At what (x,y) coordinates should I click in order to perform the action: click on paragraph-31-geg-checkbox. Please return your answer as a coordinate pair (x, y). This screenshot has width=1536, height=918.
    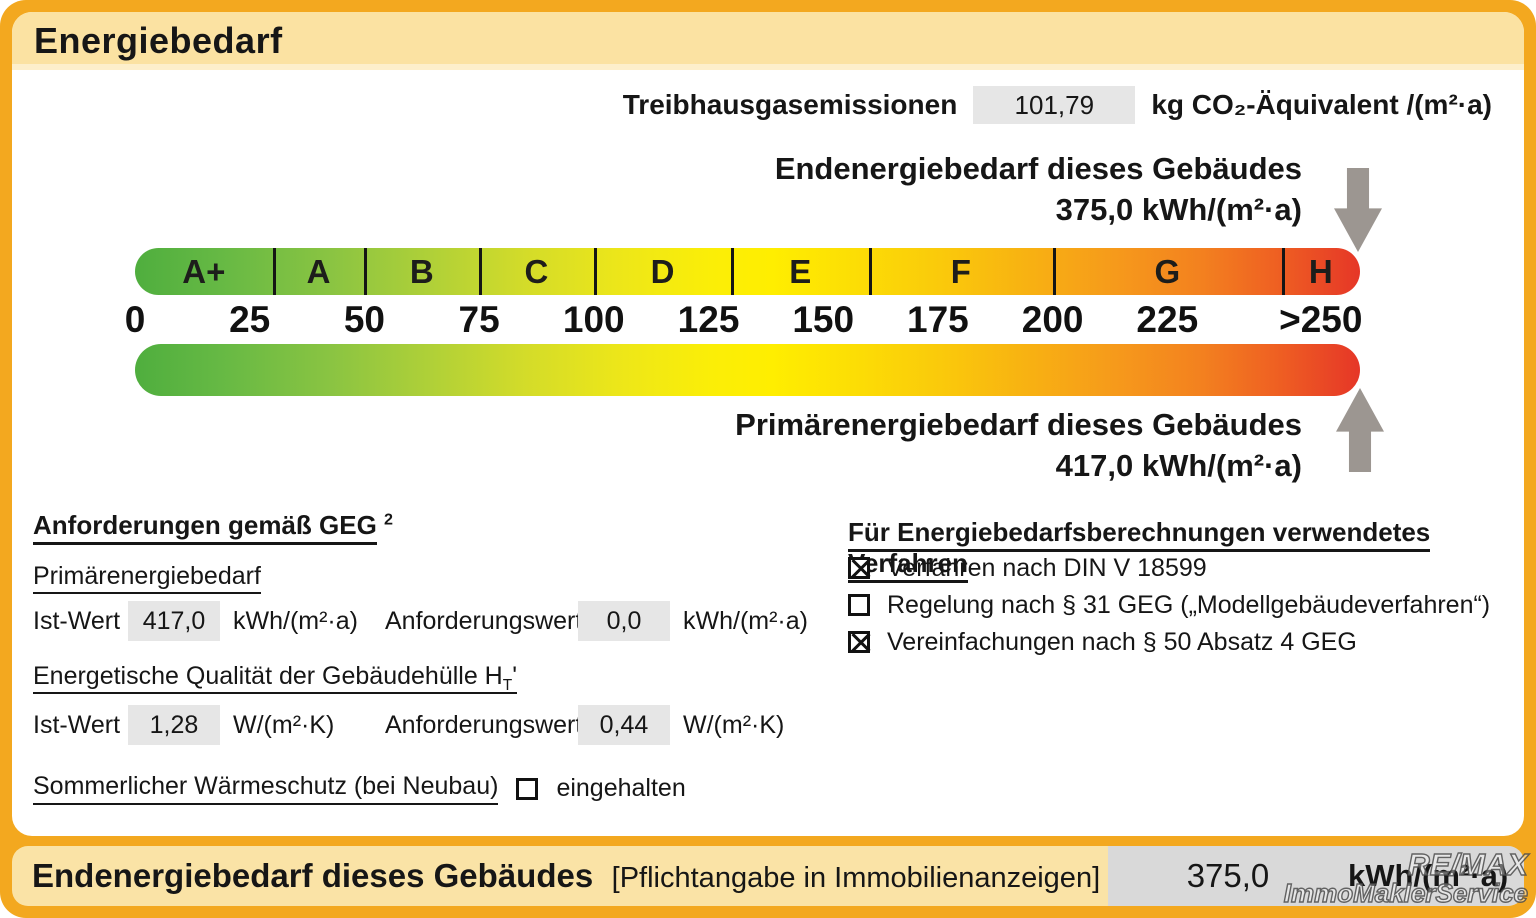
    Looking at the image, I should click on (859, 605).